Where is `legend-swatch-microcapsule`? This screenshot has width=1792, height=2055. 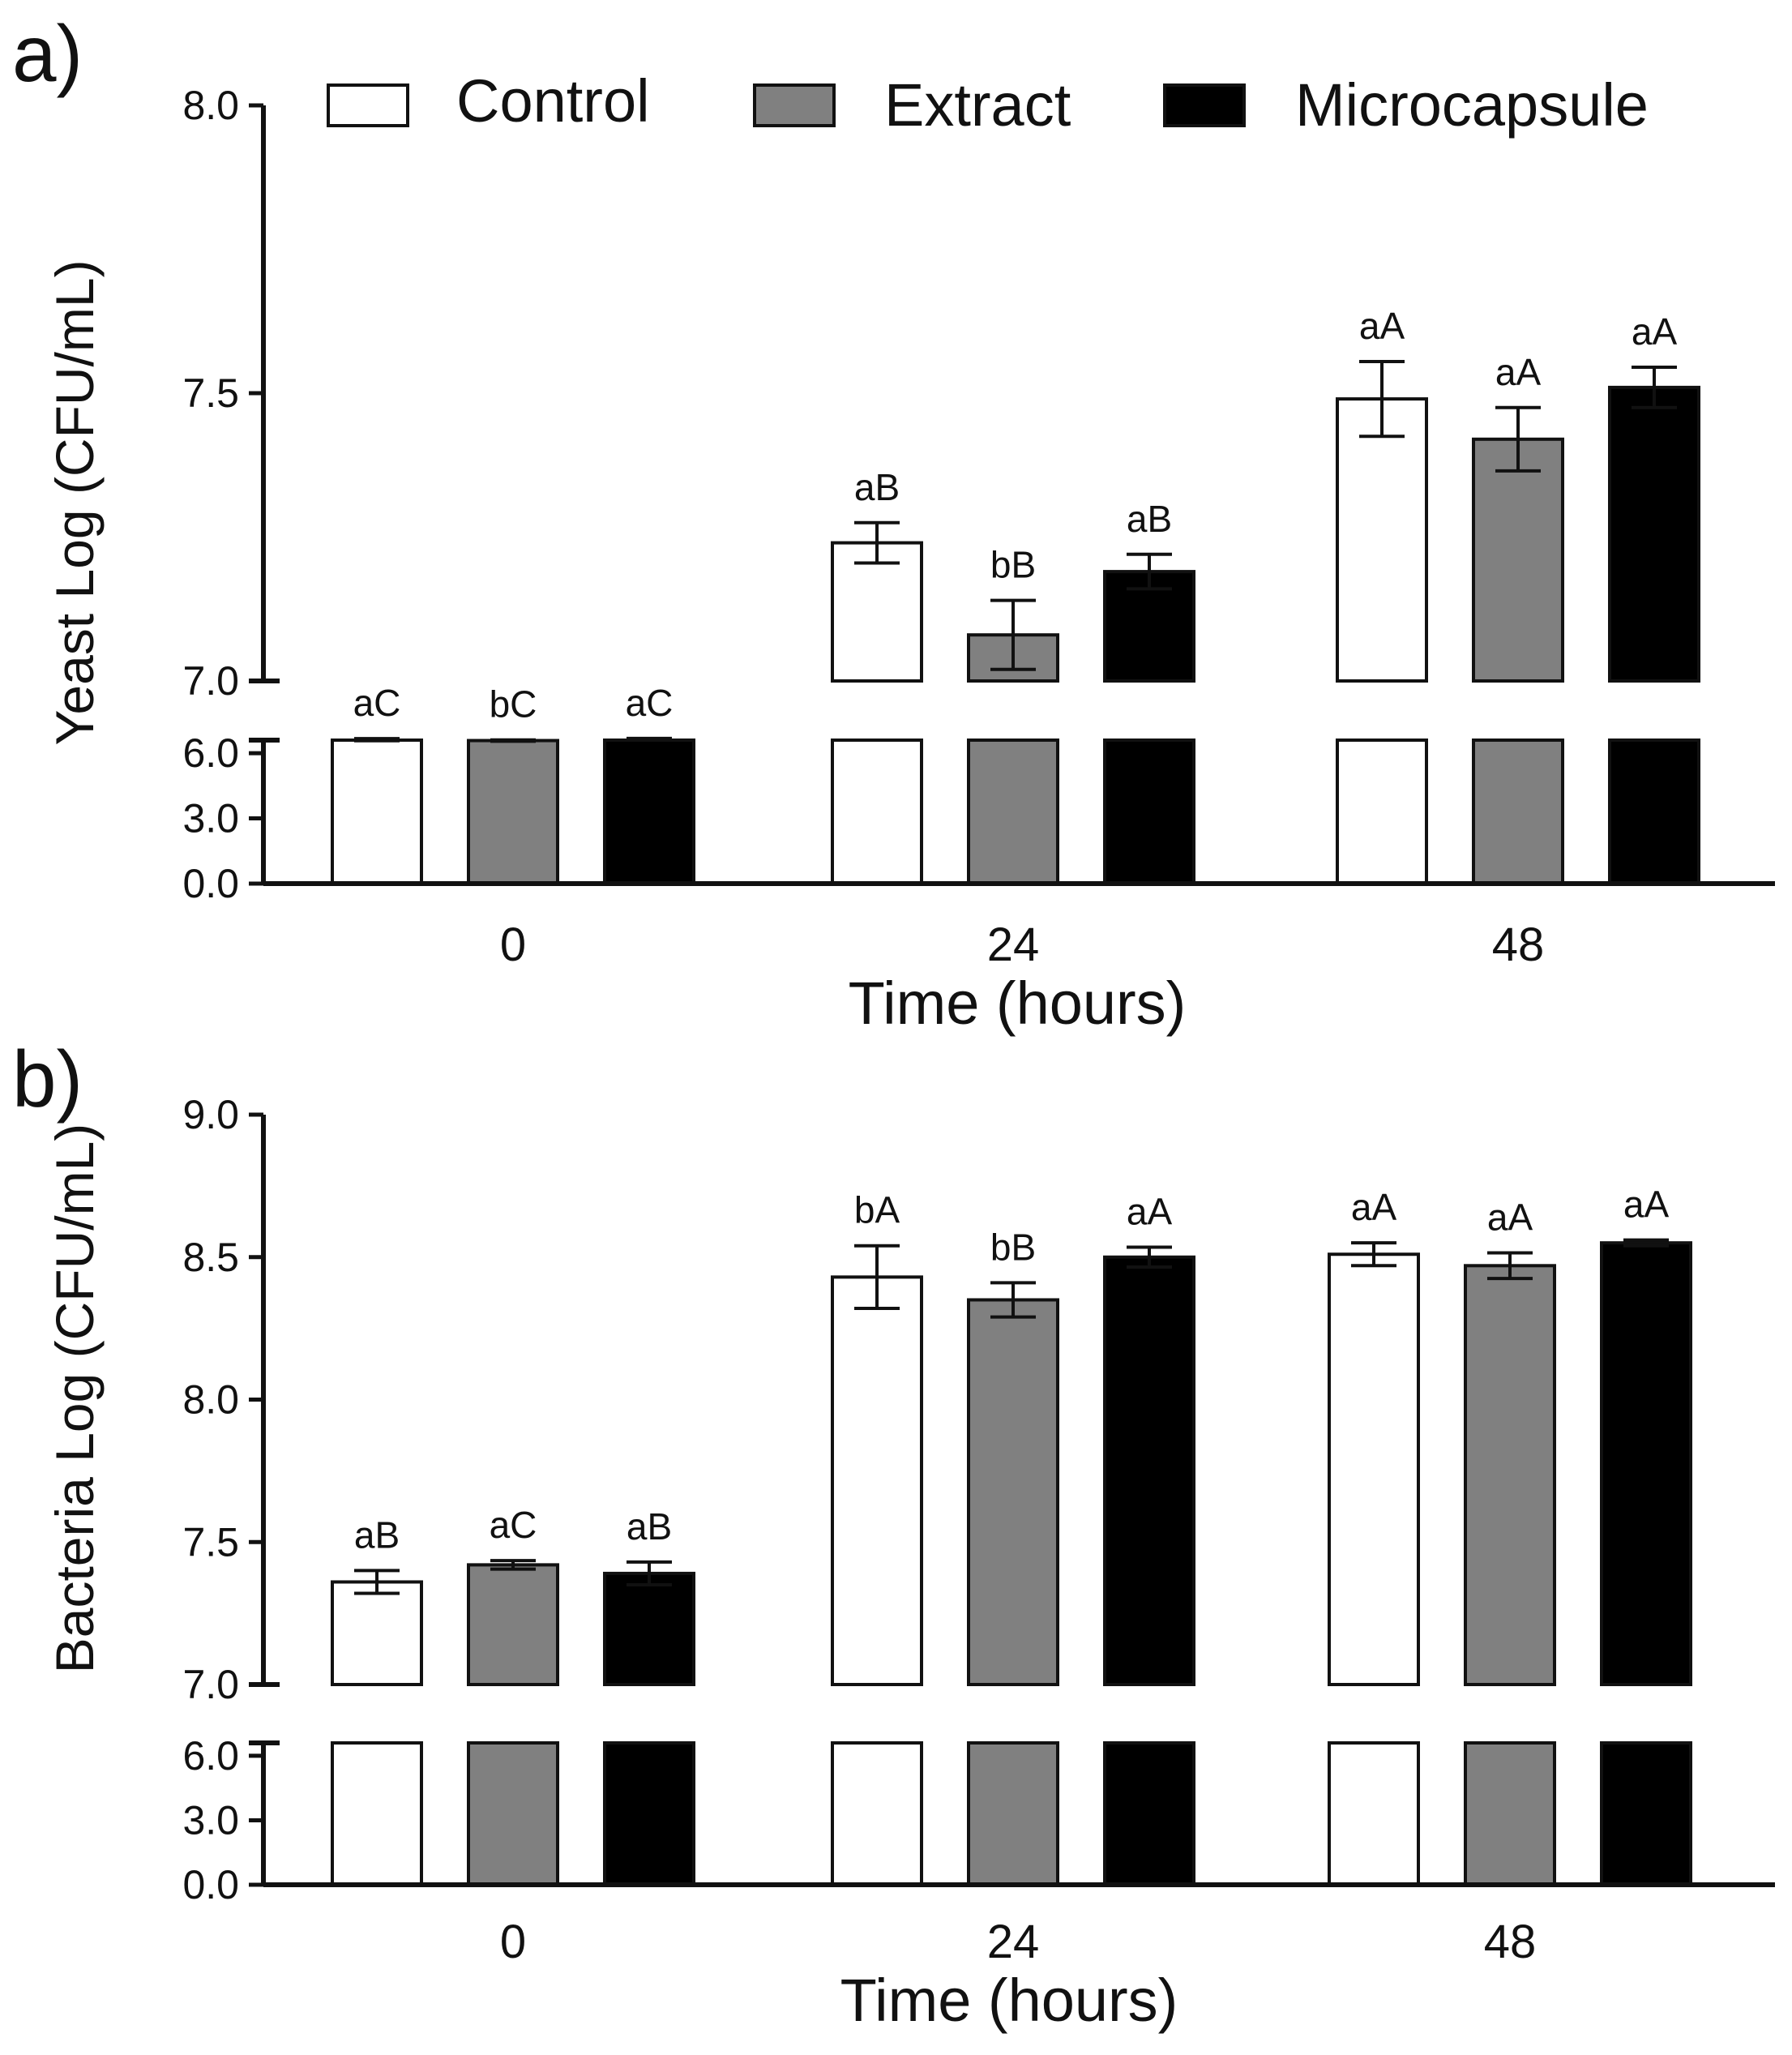
legend-swatch-microcapsule is located at coordinates (1204, 105).